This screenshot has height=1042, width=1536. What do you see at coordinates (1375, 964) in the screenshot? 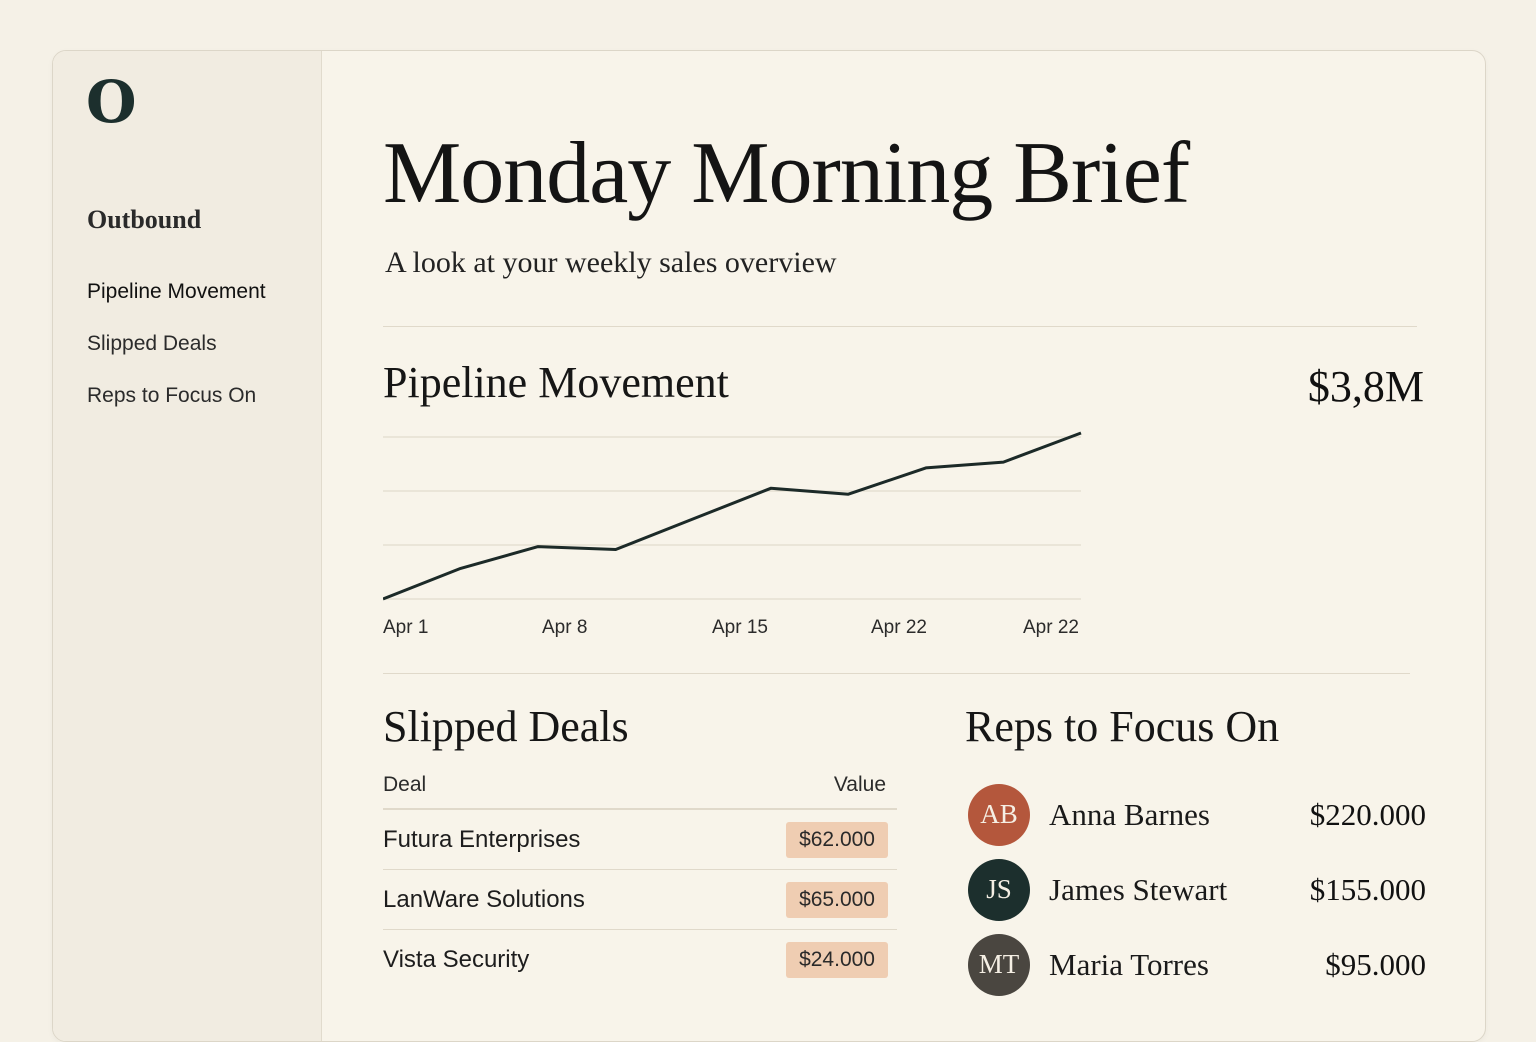
I see `rep-value: $95.000` at bounding box center [1375, 964].